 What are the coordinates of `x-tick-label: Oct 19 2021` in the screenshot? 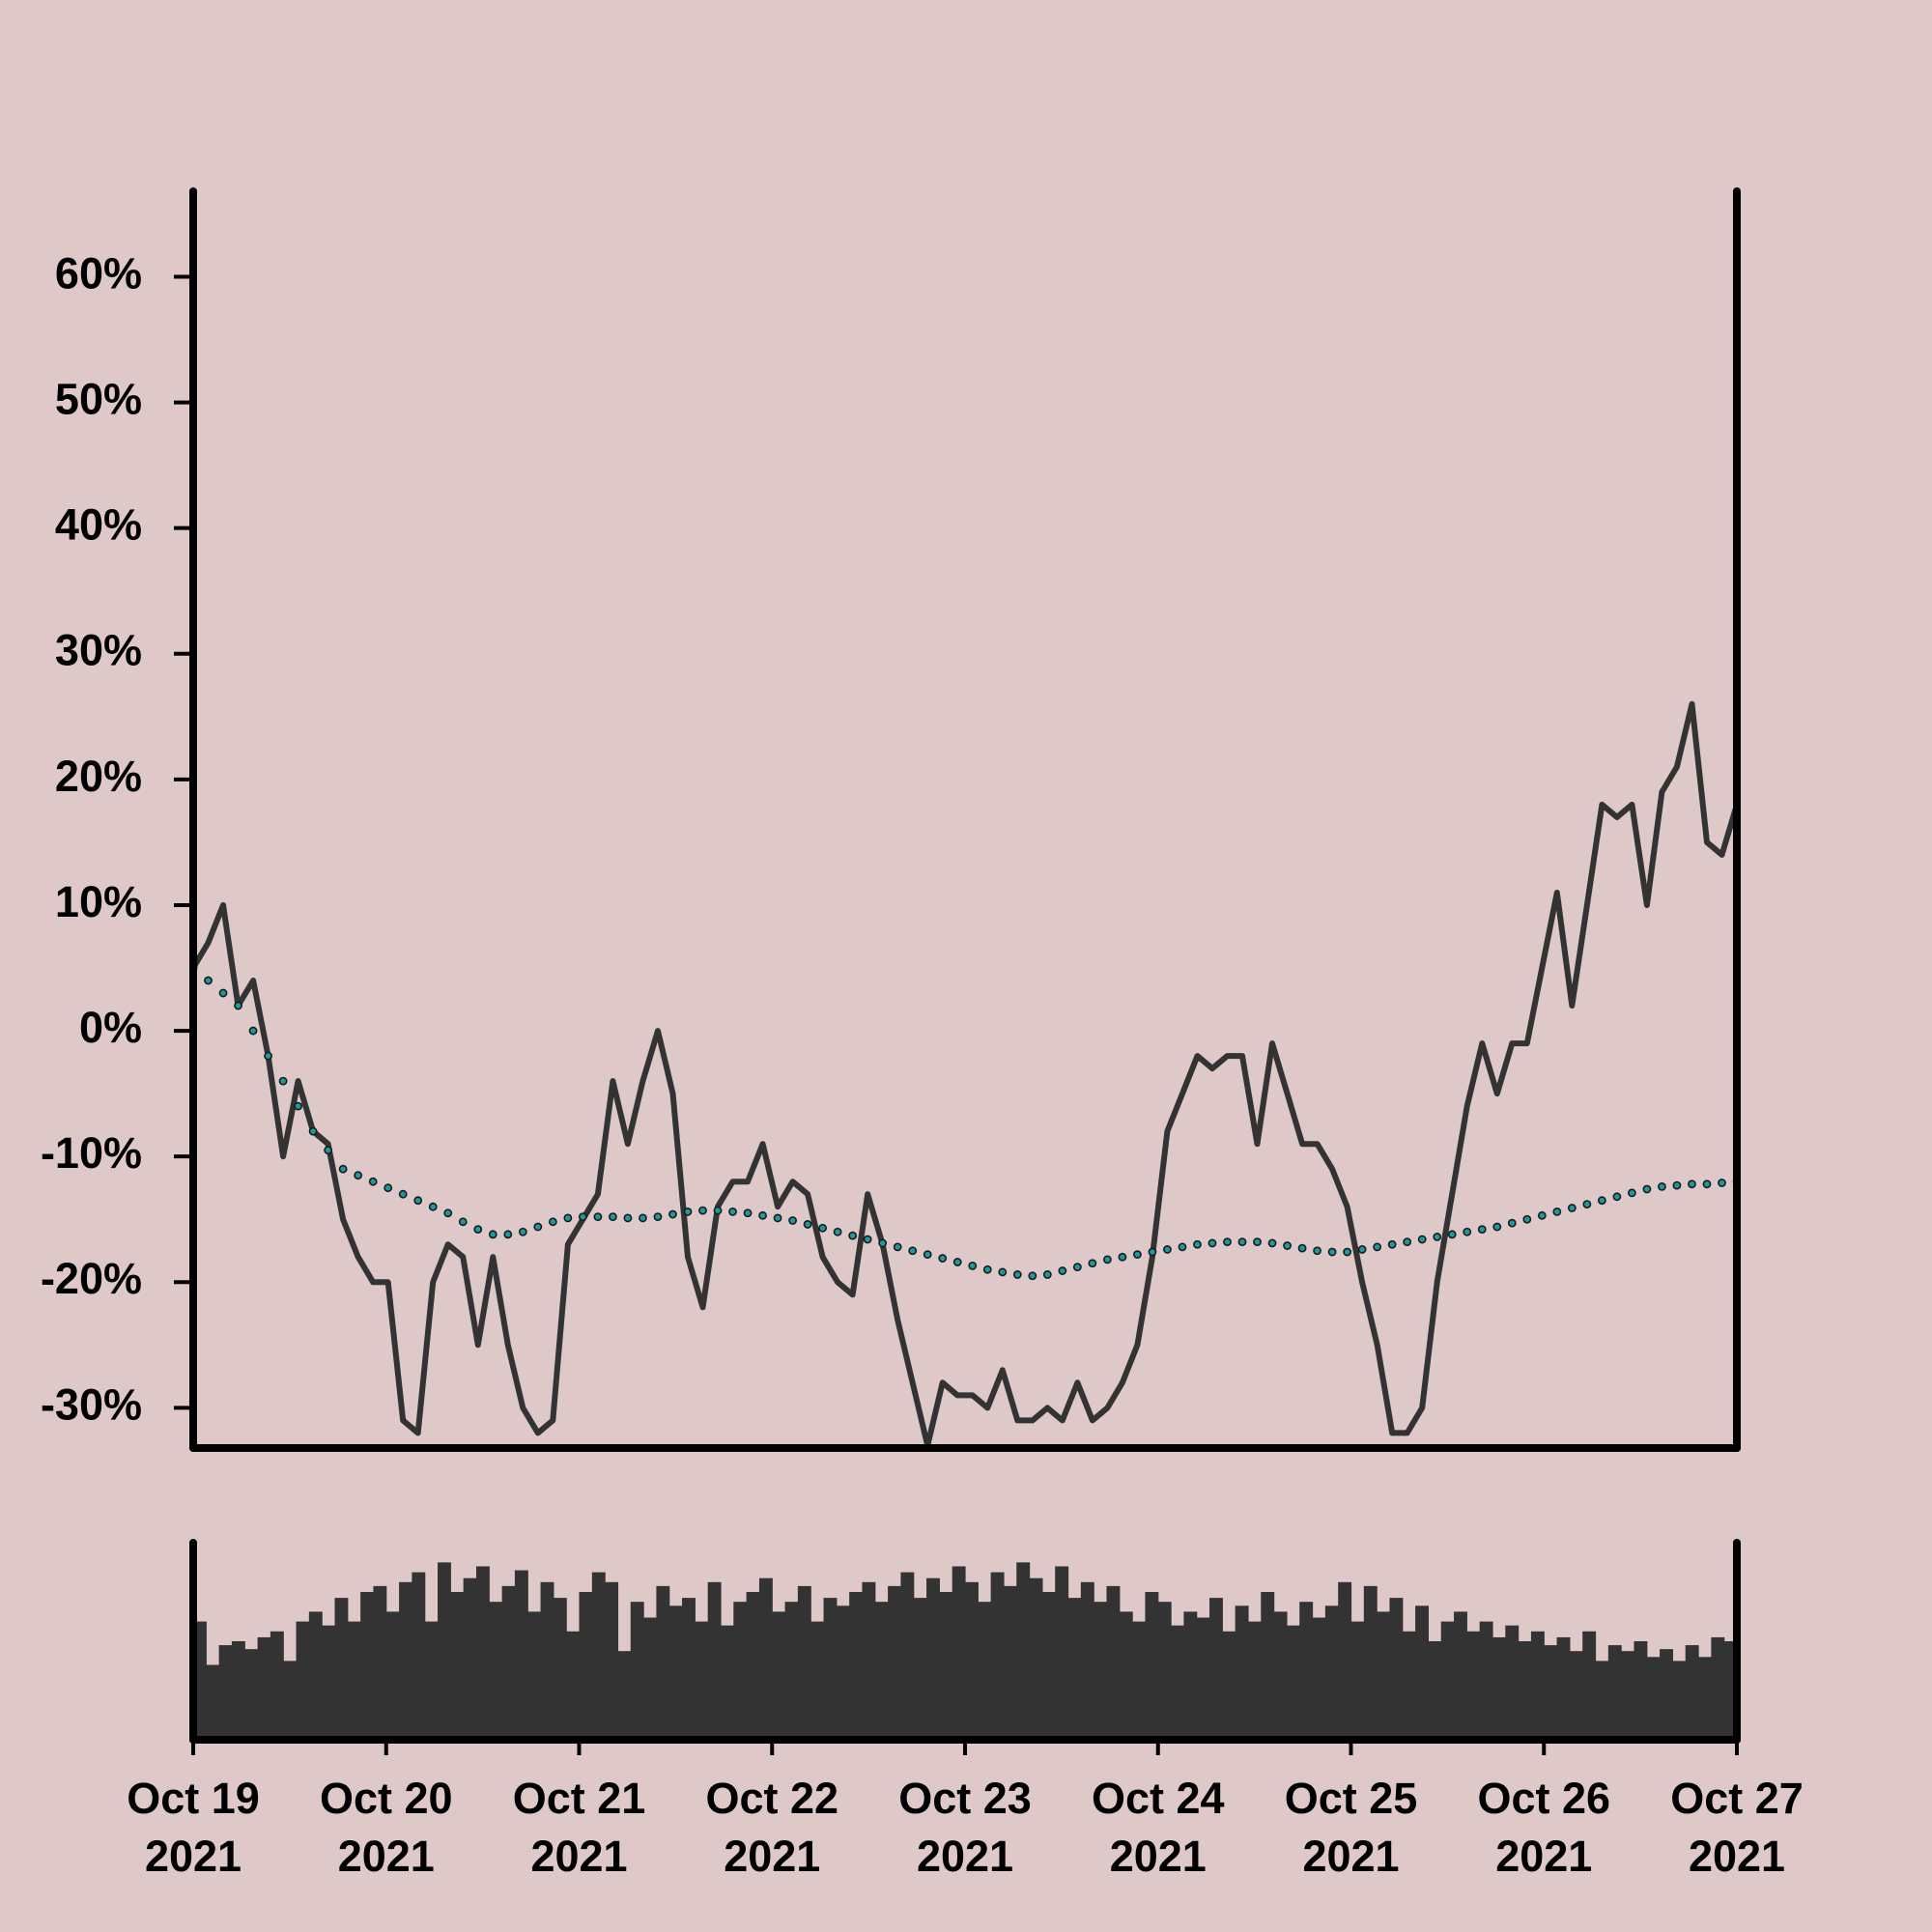 It's located at (193, 1827).